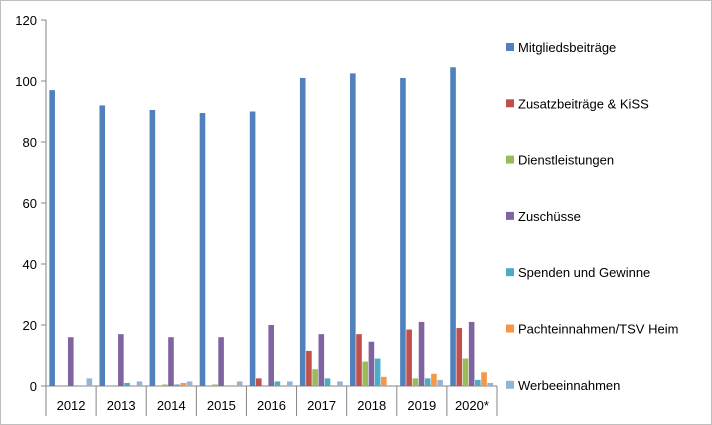 The width and height of the screenshot is (712, 425). Describe the element at coordinates (30, 264) in the screenshot. I see `y-tick-label: 40` at that location.